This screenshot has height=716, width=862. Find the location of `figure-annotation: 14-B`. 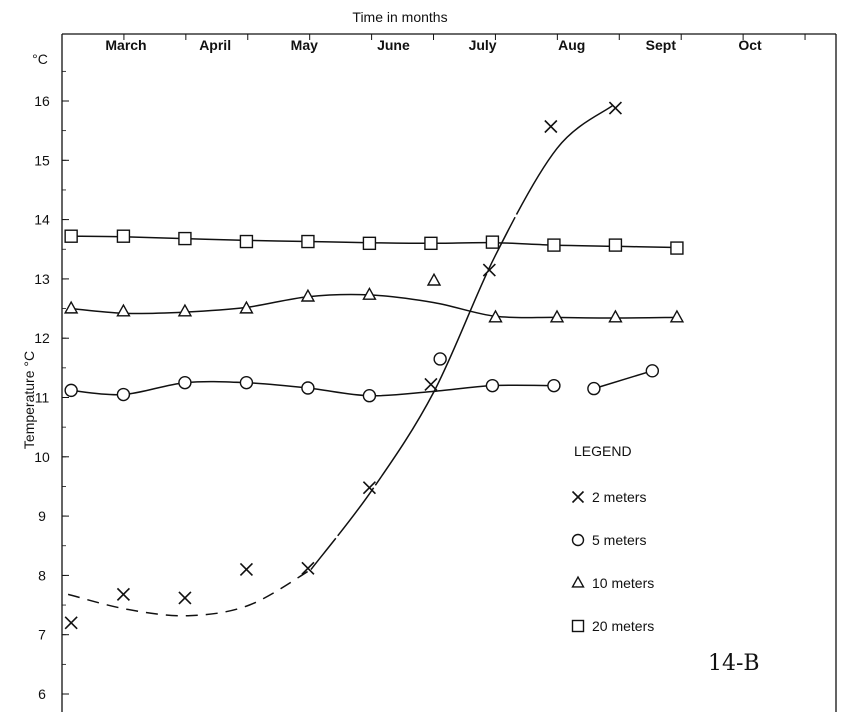

figure-annotation: 14-B is located at coordinates (734, 663).